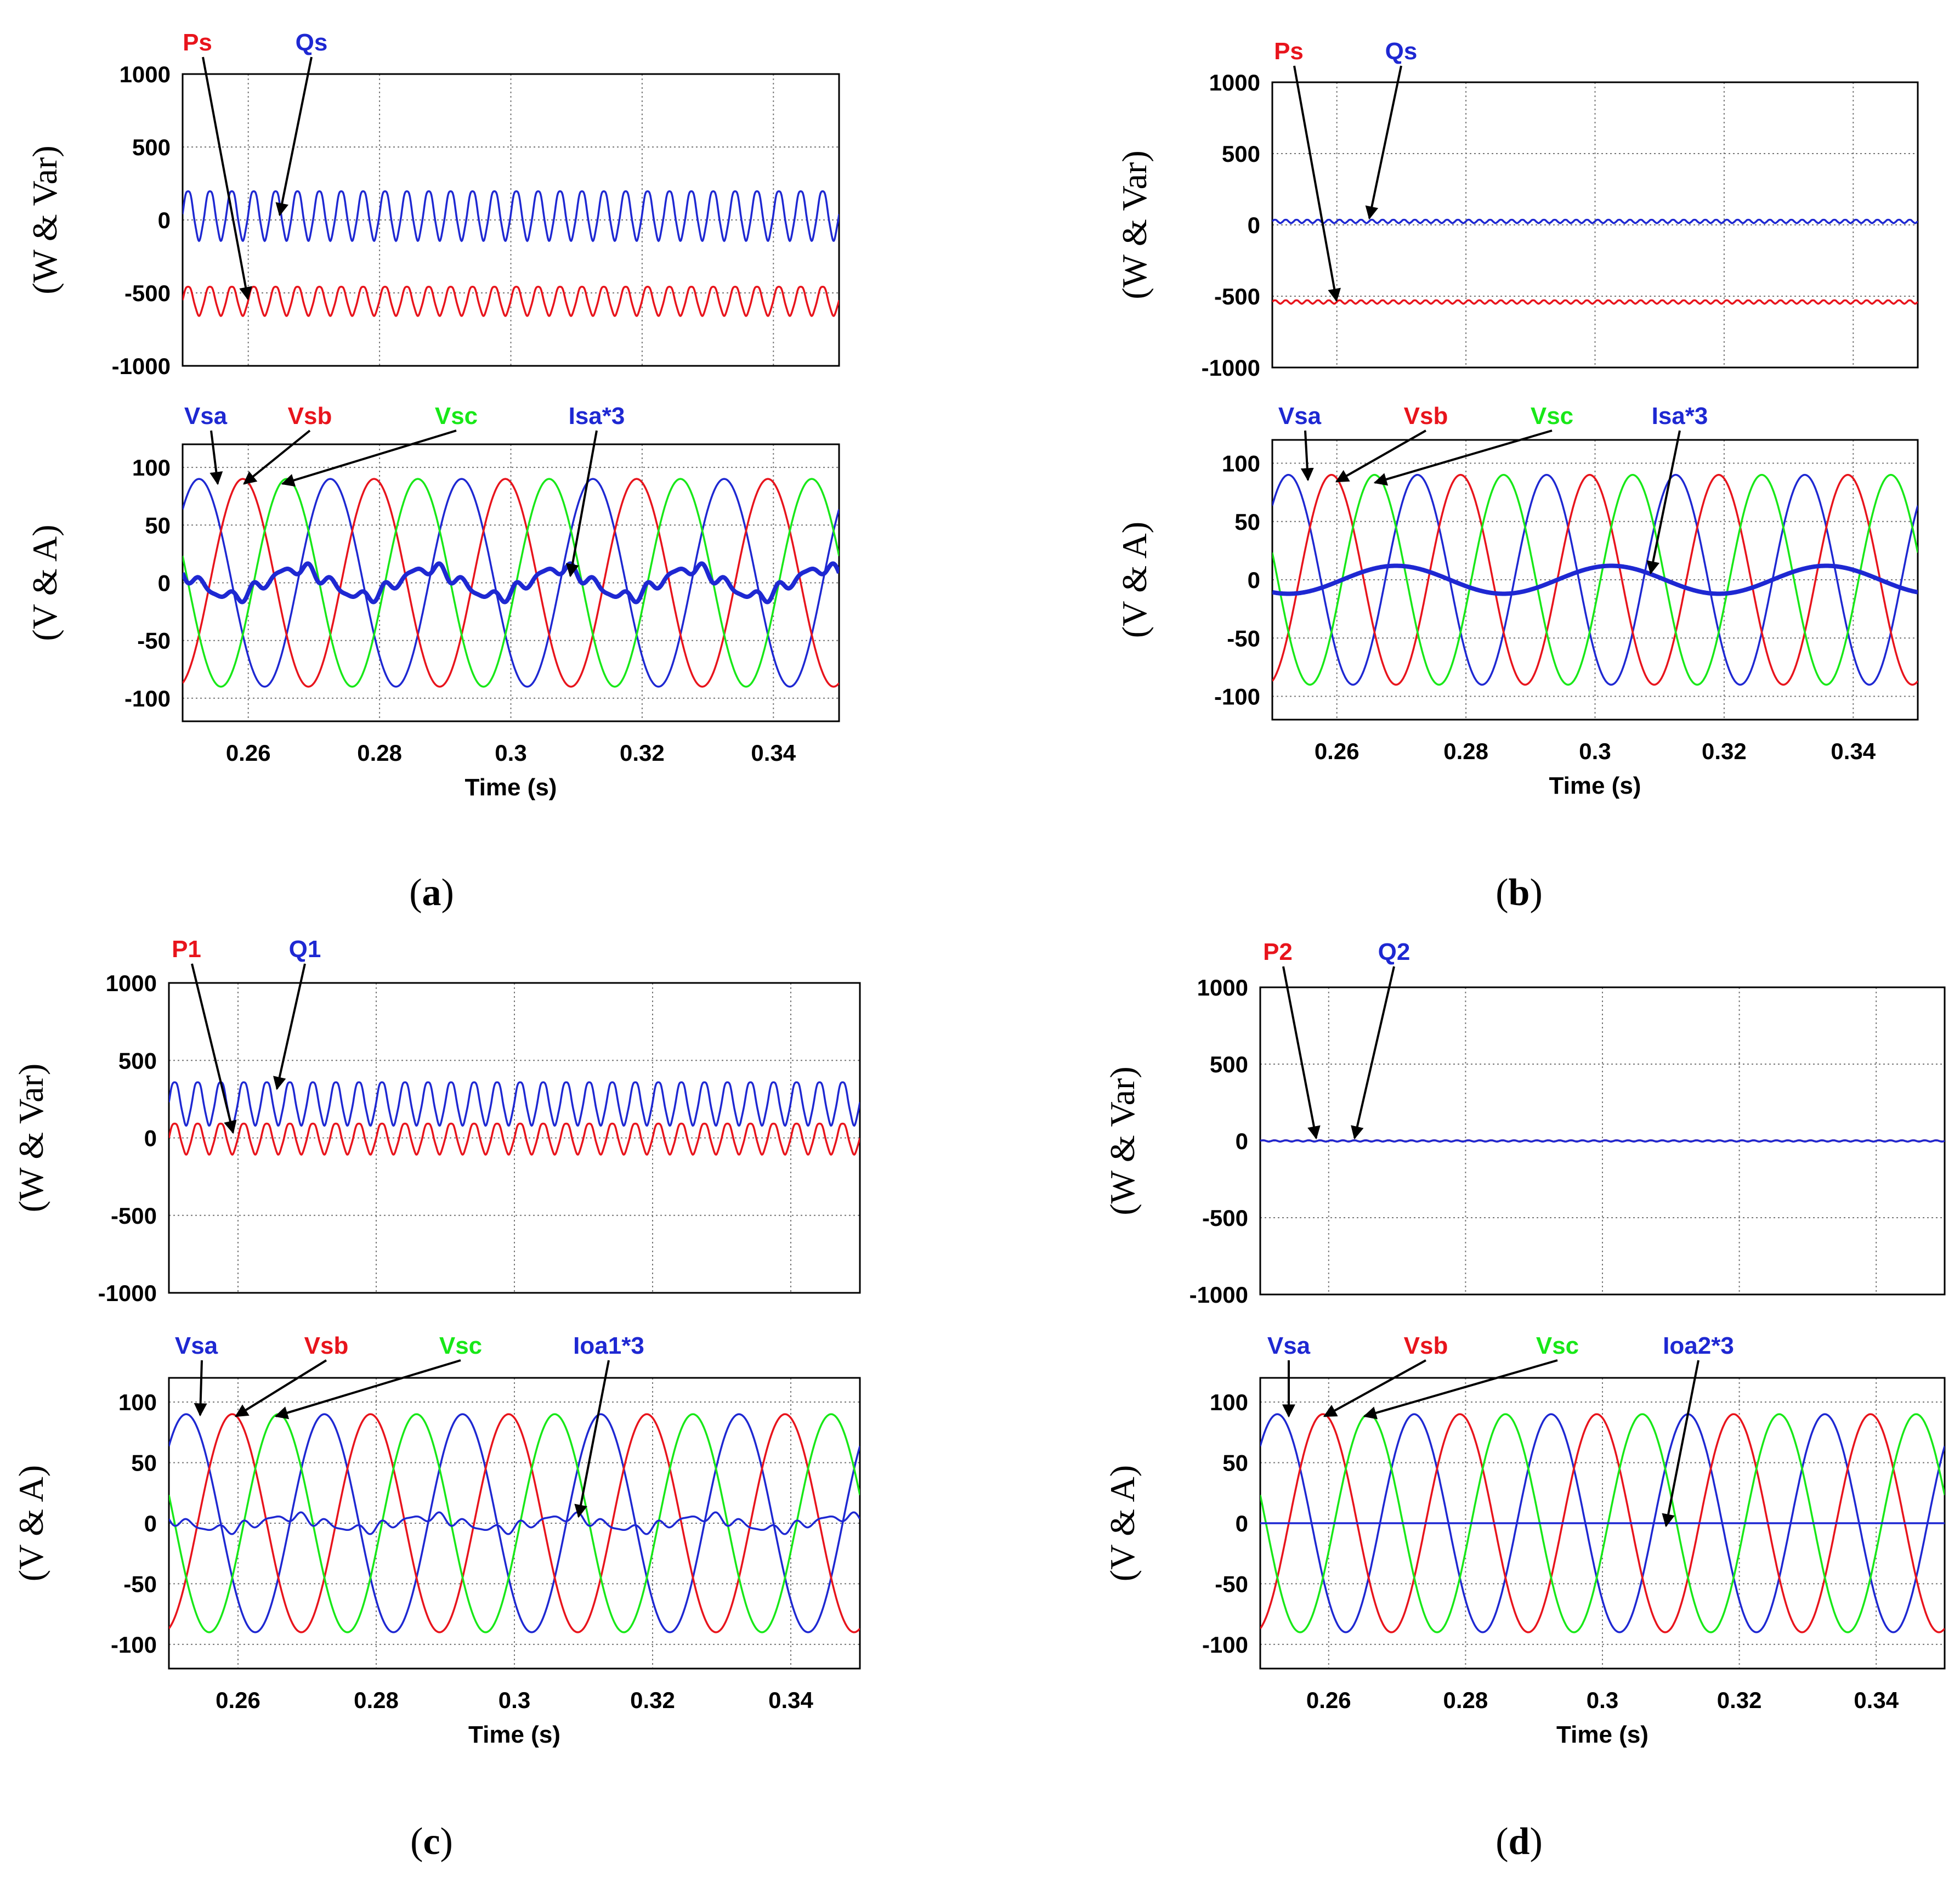  Describe the element at coordinates (1681, 1444) in the screenshot. I see `wave-arrow-Ioa2x3` at that location.